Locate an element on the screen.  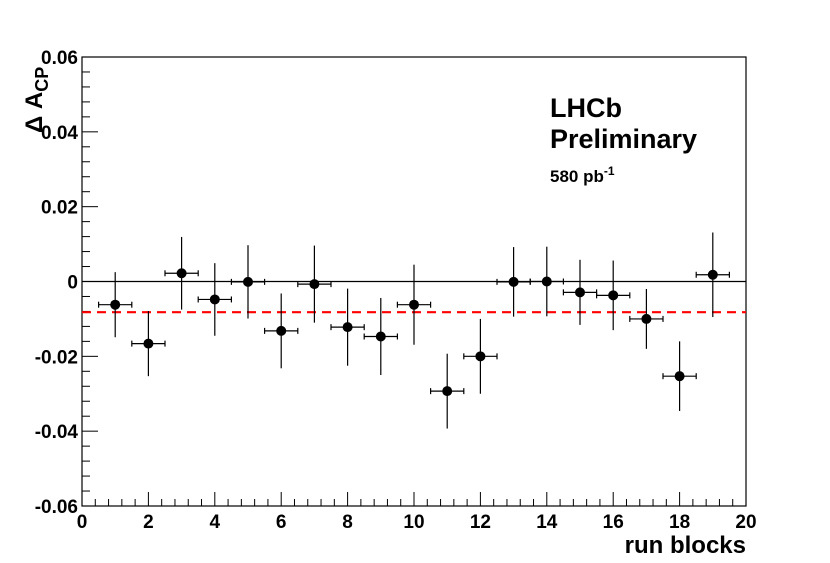
y-axis-label-main: Δ A is located at coordinates (34, 112).